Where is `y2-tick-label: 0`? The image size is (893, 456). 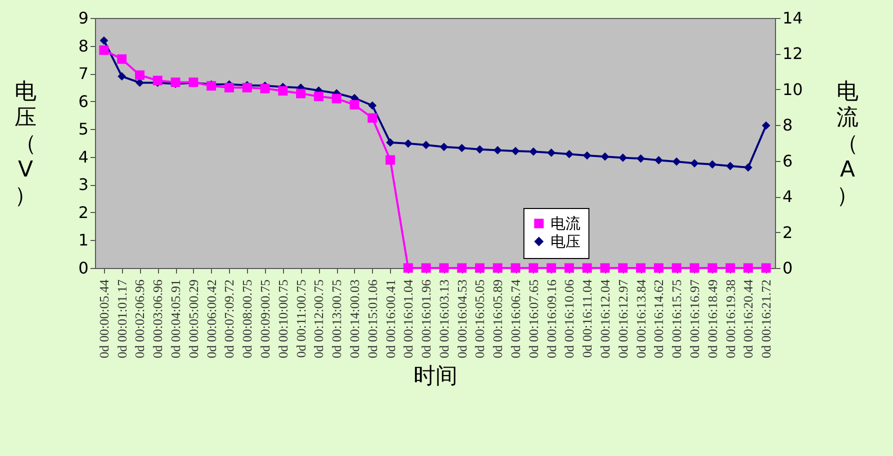
y2-tick-label: 0 is located at coordinates (787, 268).